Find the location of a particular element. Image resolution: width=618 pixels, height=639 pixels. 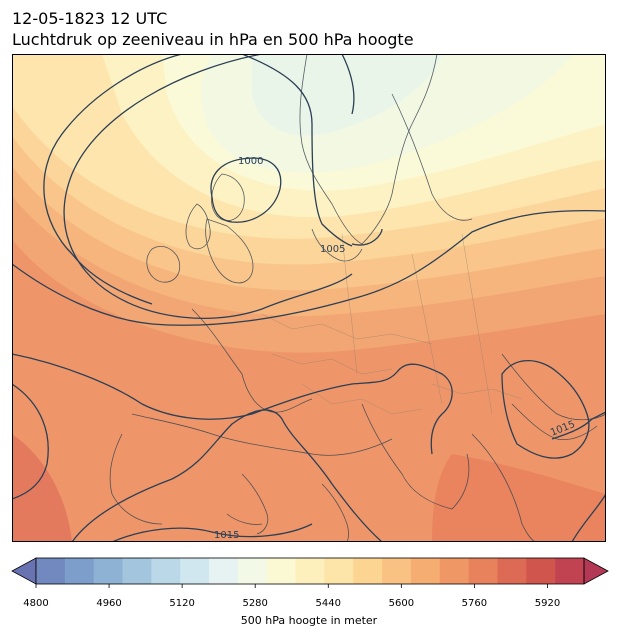

isobar-outer-west is located at coordinates (113, 179).